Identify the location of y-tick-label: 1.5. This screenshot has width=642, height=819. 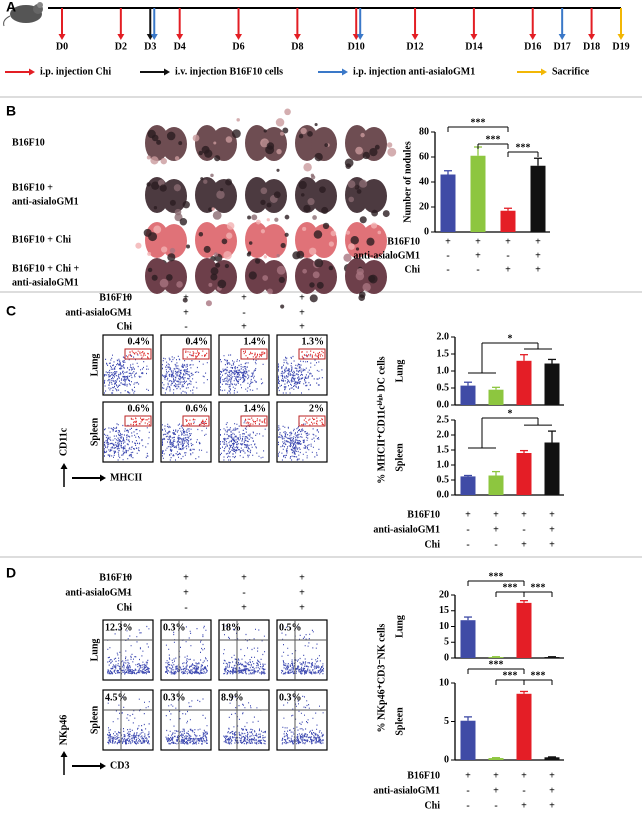
(443, 449).